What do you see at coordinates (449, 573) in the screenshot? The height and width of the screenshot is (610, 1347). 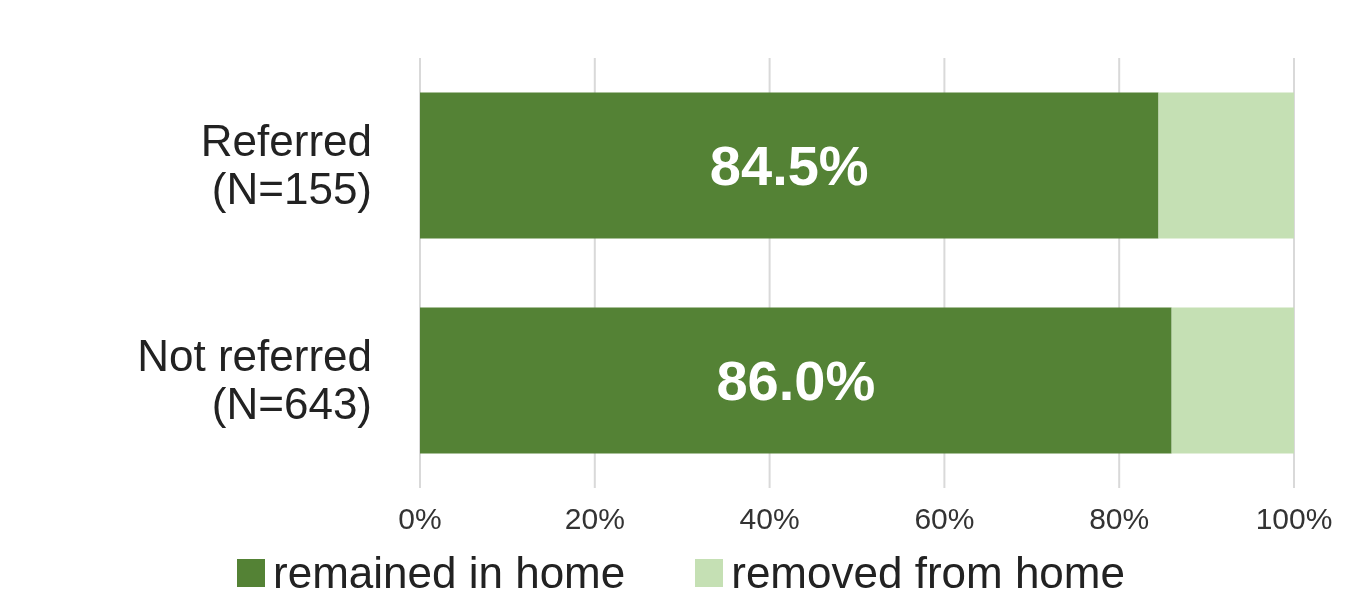 I see `legend-label: remained in home` at bounding box center [449, 573].